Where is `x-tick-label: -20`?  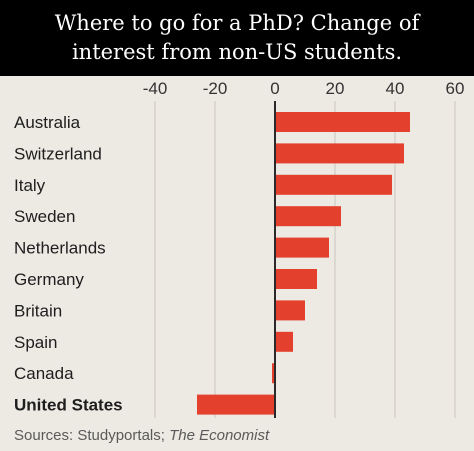
x-tick-label: -20 is located at coordinates (215, 88).